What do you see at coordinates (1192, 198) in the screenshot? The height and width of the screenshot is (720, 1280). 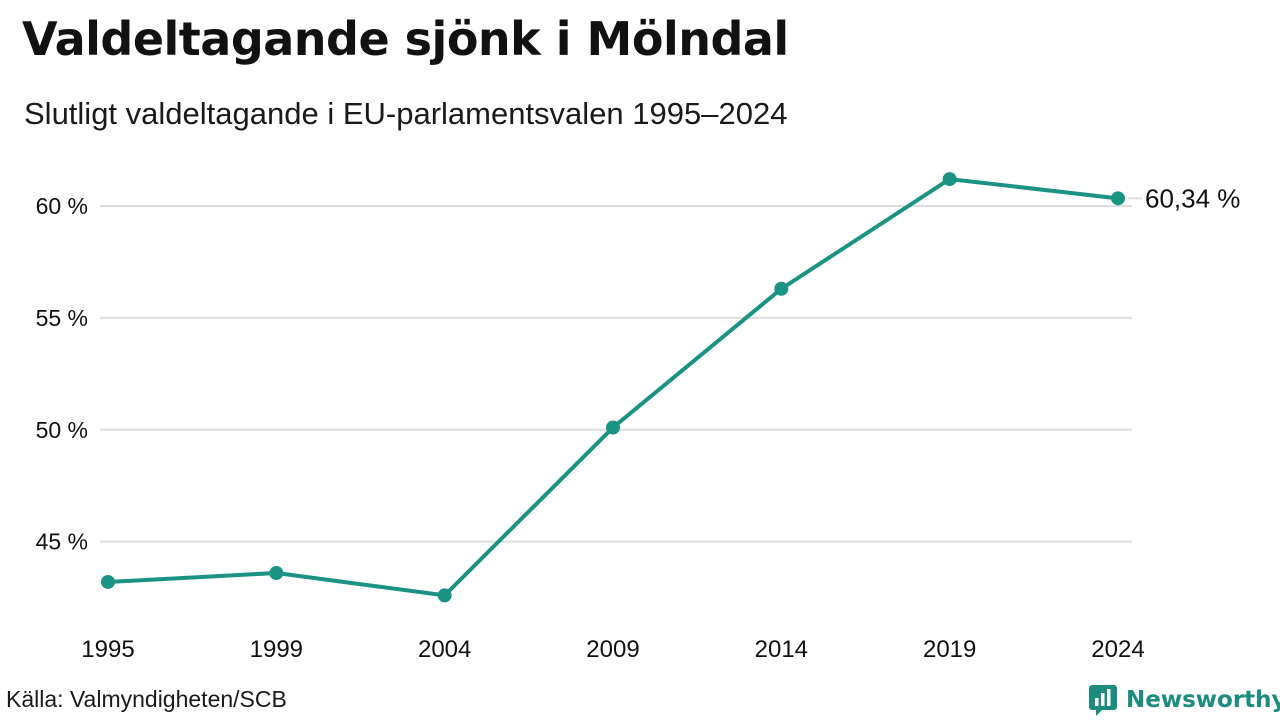 I see `end-value-label: 60,34 %` at bounding box center [1192, 198].